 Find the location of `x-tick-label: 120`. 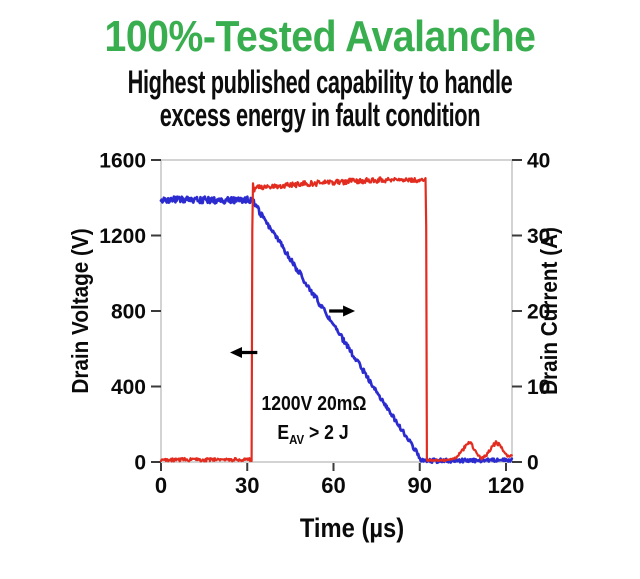

x-tick-label: 120 is located at coordinates (506, 485).